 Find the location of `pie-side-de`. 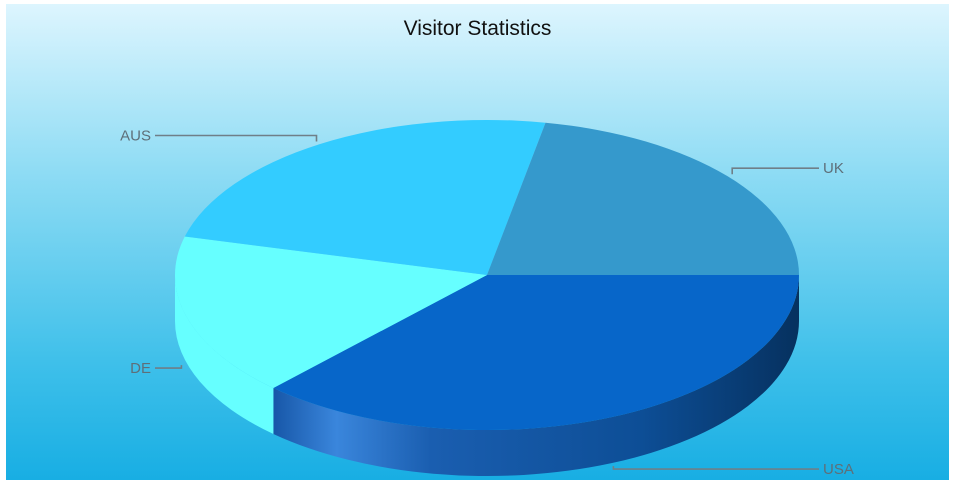

pie-side-de is located at coordinates (224, 354).